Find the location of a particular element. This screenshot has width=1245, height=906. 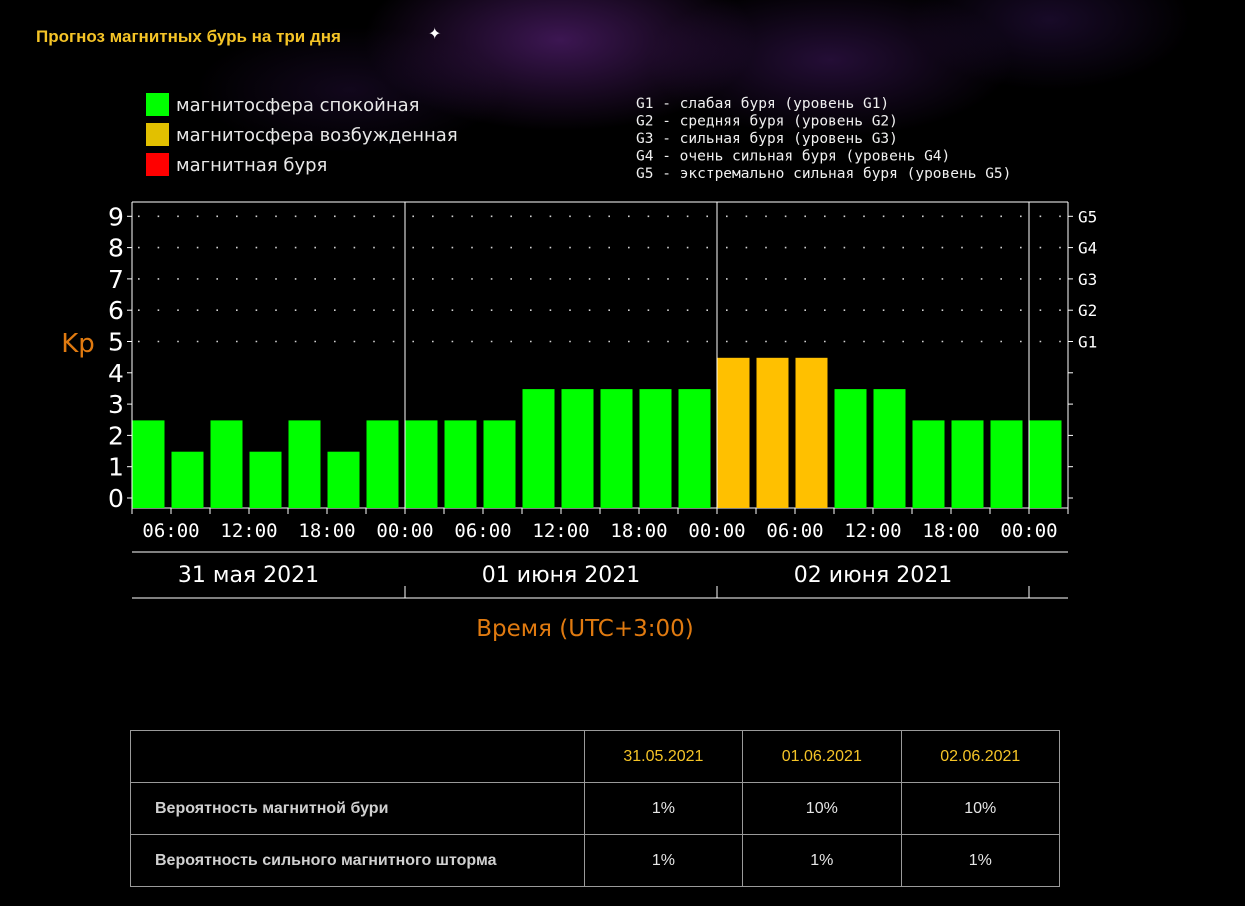

y-axis-title: Kp is located at coordinates (78, 344).